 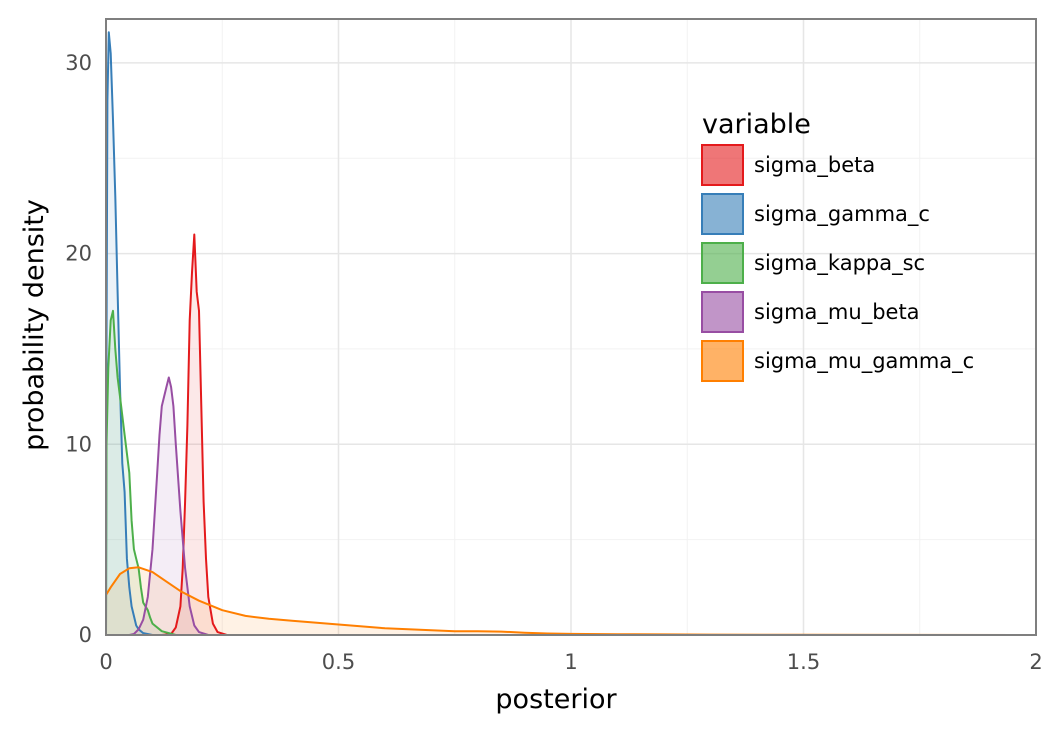 I want to click on density-area-sigma-kappa-sc, so click(x=141, y=472).